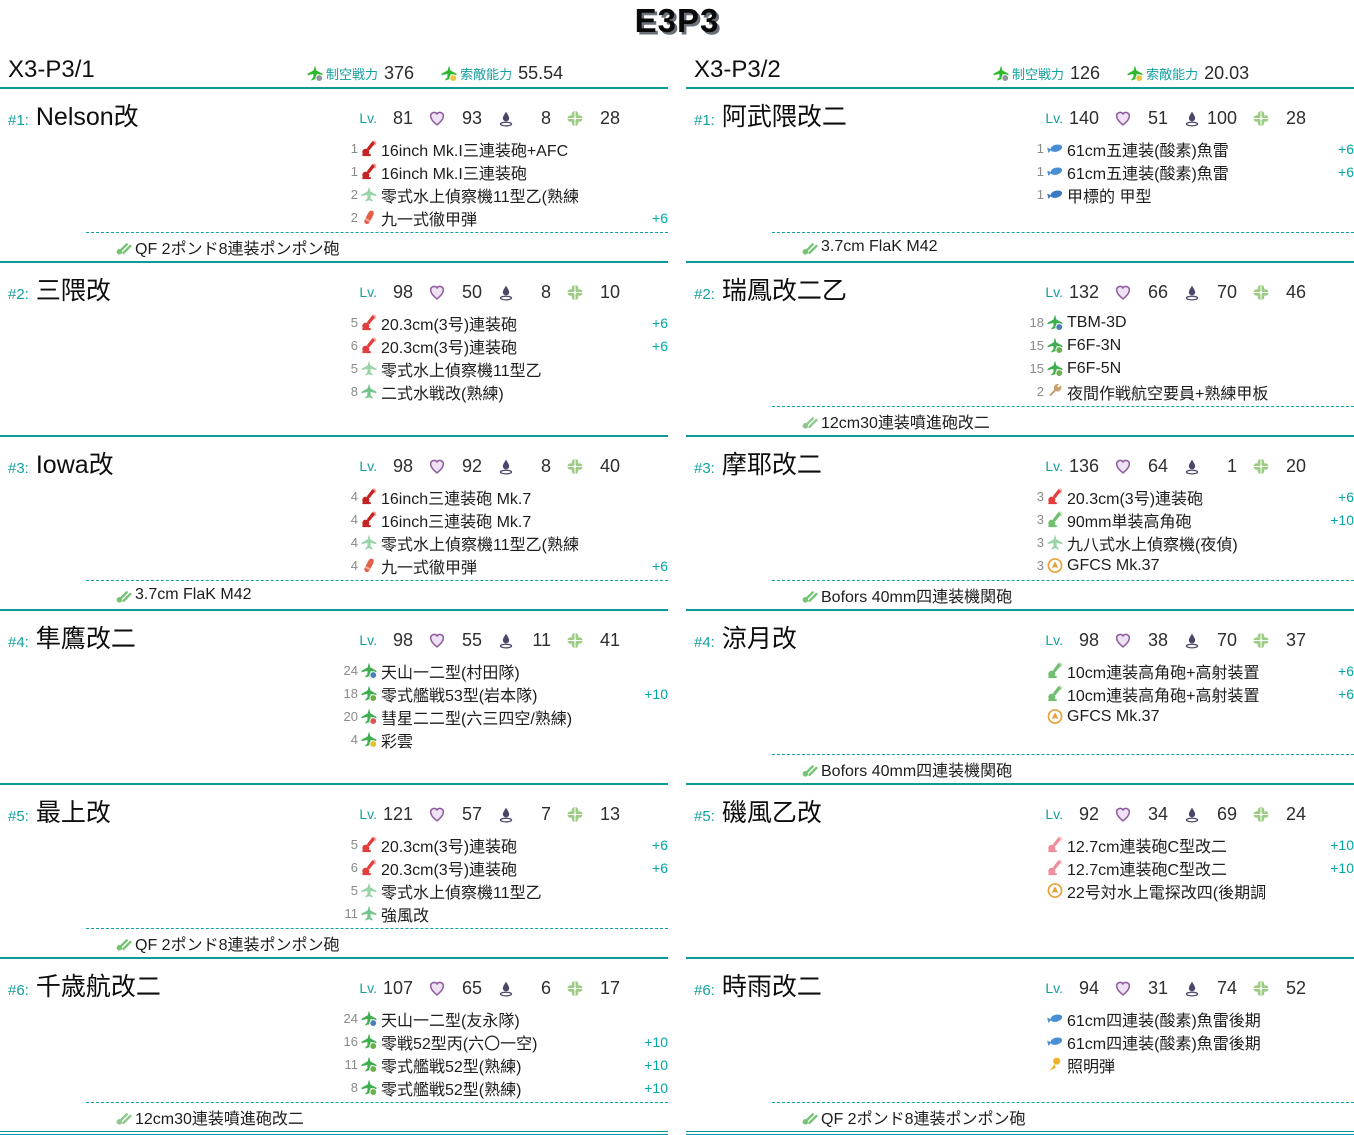 The image size is (1354, 1135). I want to click on air-power-stat: 制空戦力 376, so click(360, 73).